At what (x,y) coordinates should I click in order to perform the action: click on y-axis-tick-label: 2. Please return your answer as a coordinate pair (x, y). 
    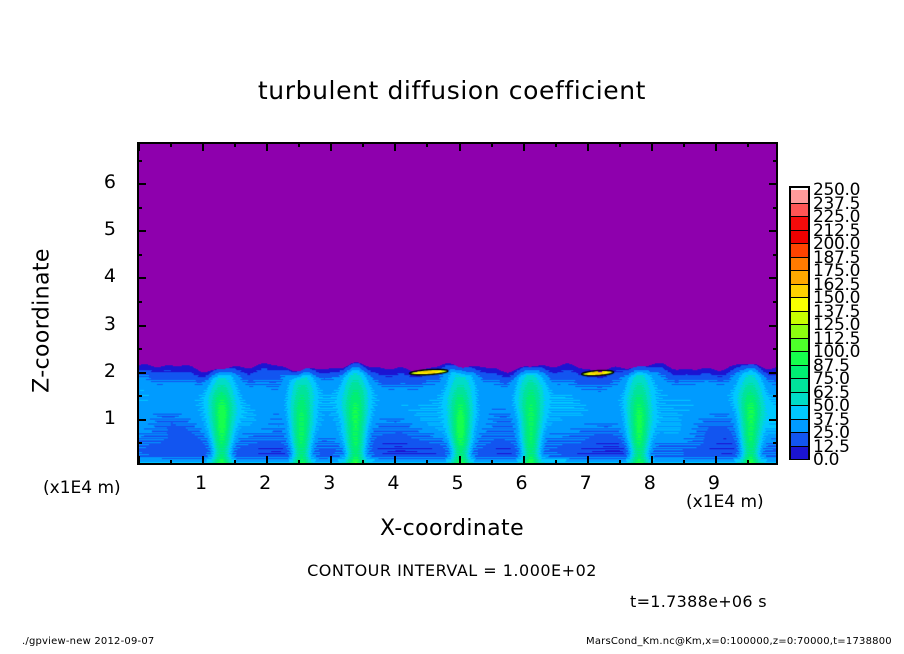
    Looking at the image, I should click on (109, 370).